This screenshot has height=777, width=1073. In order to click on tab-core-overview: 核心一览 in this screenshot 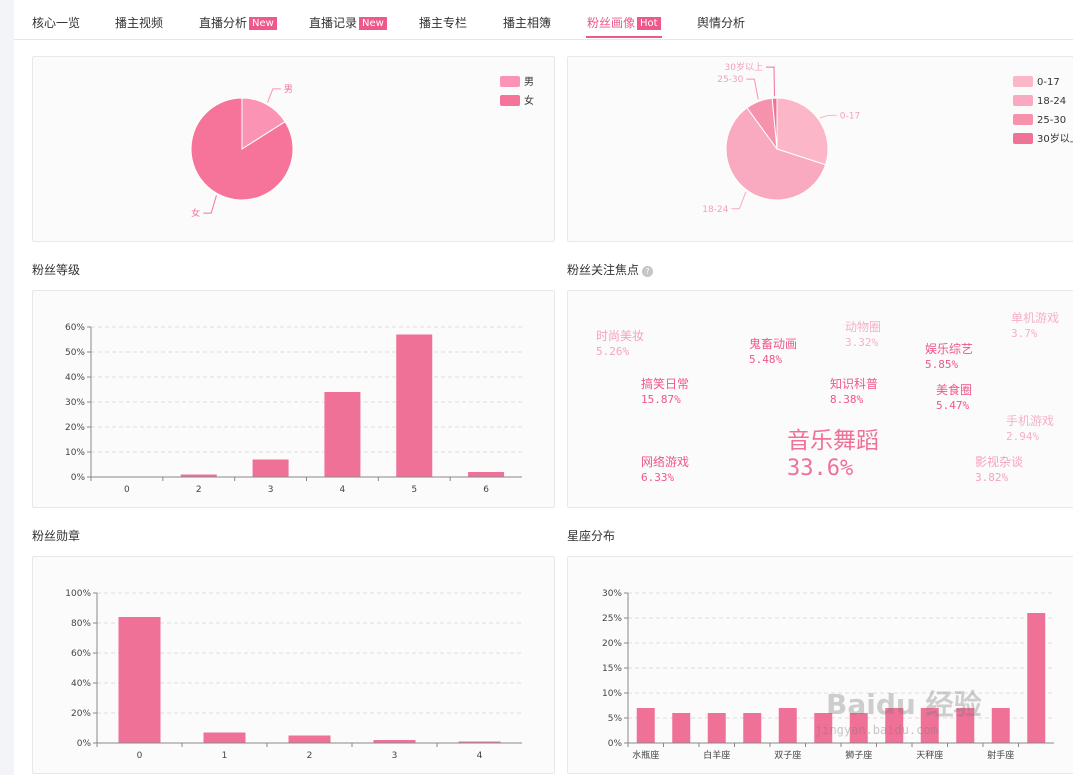, I will do `click(56, 23)`.